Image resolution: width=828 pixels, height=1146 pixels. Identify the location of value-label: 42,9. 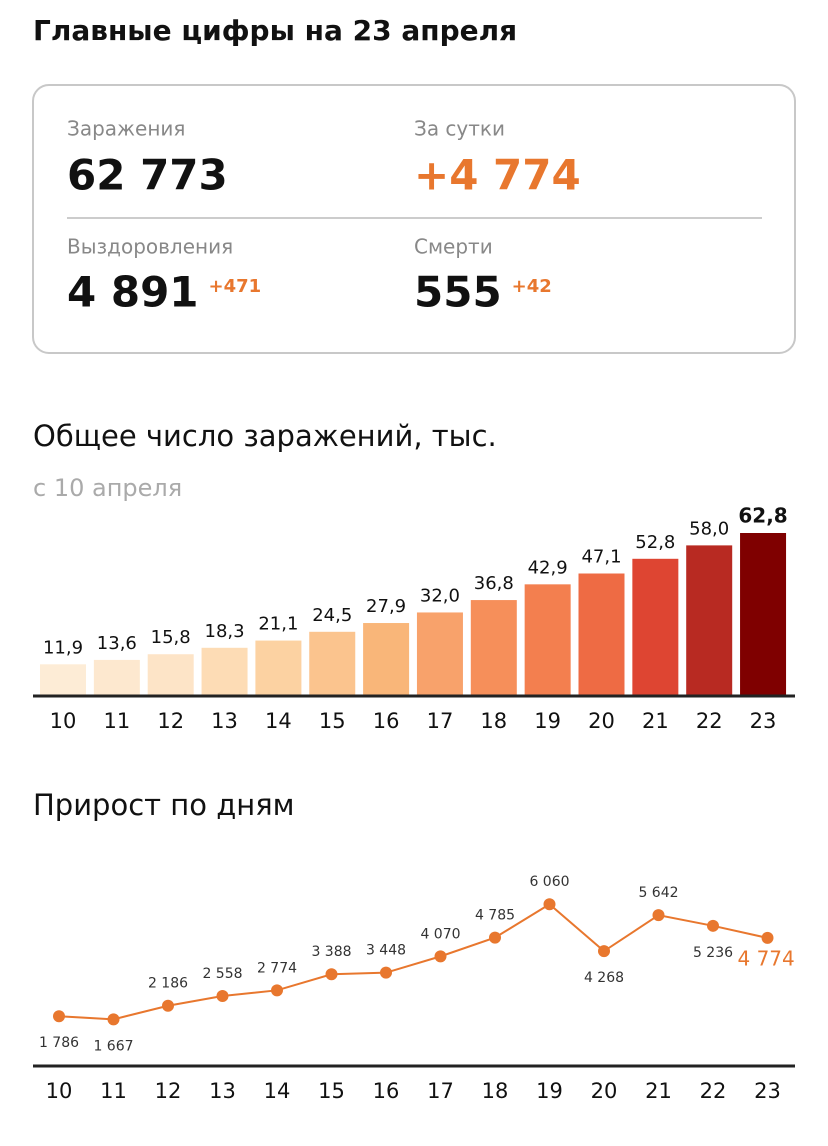
(548, 567).